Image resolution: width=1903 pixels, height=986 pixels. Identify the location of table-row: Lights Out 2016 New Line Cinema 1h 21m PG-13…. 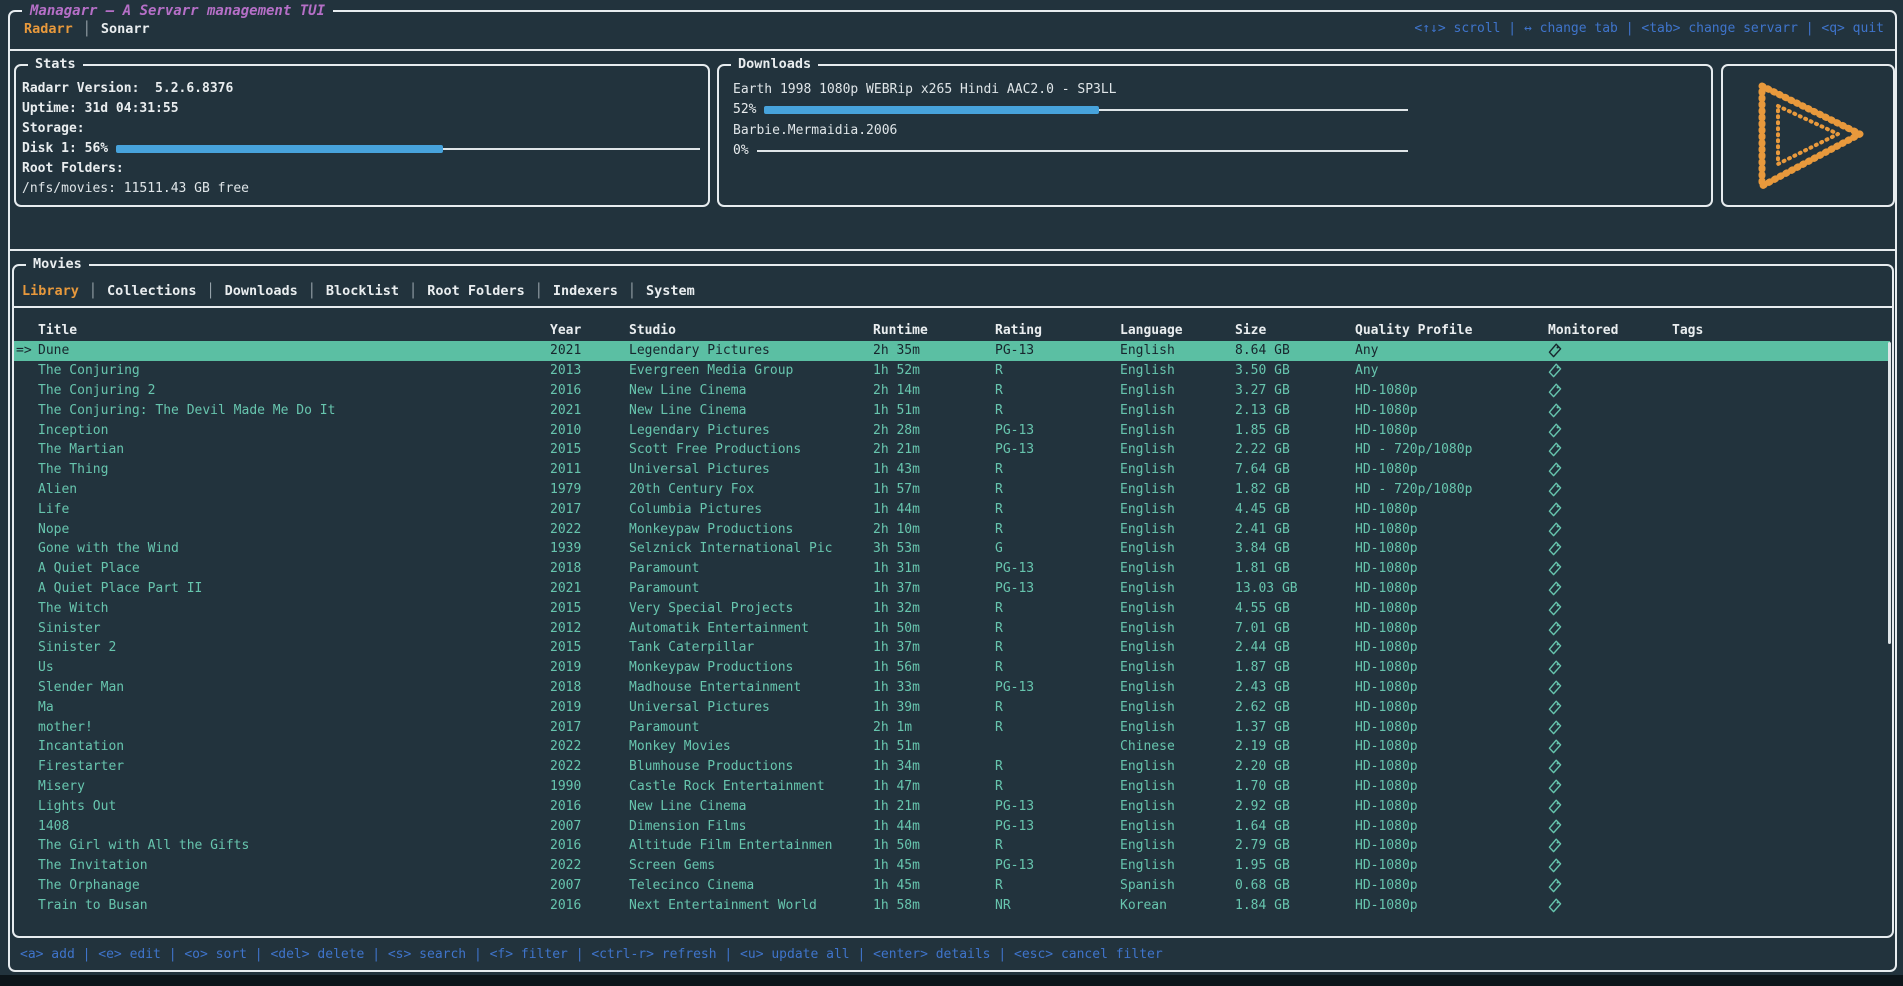
(952, 806).